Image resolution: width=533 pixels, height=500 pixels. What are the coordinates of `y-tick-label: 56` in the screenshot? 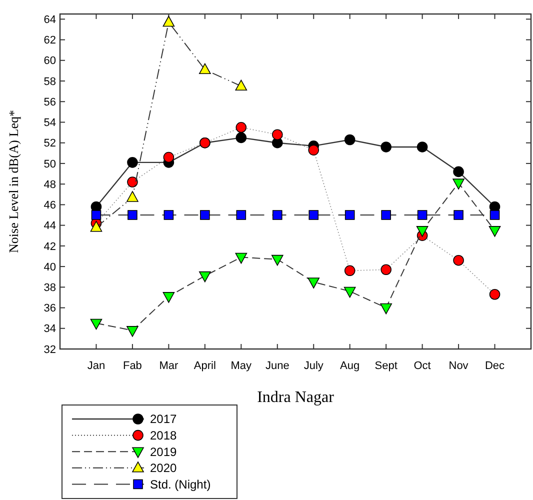 It's located at (50, 102).